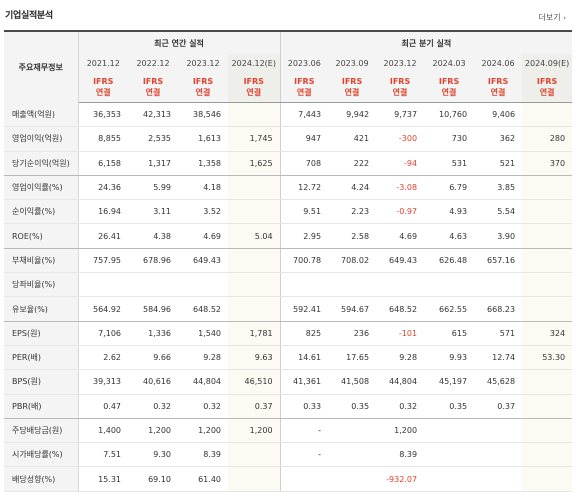 Image resolution: width=580 pixels, height=492 pixels. I want to click on table-cell: 1,336, so click(153, 333).